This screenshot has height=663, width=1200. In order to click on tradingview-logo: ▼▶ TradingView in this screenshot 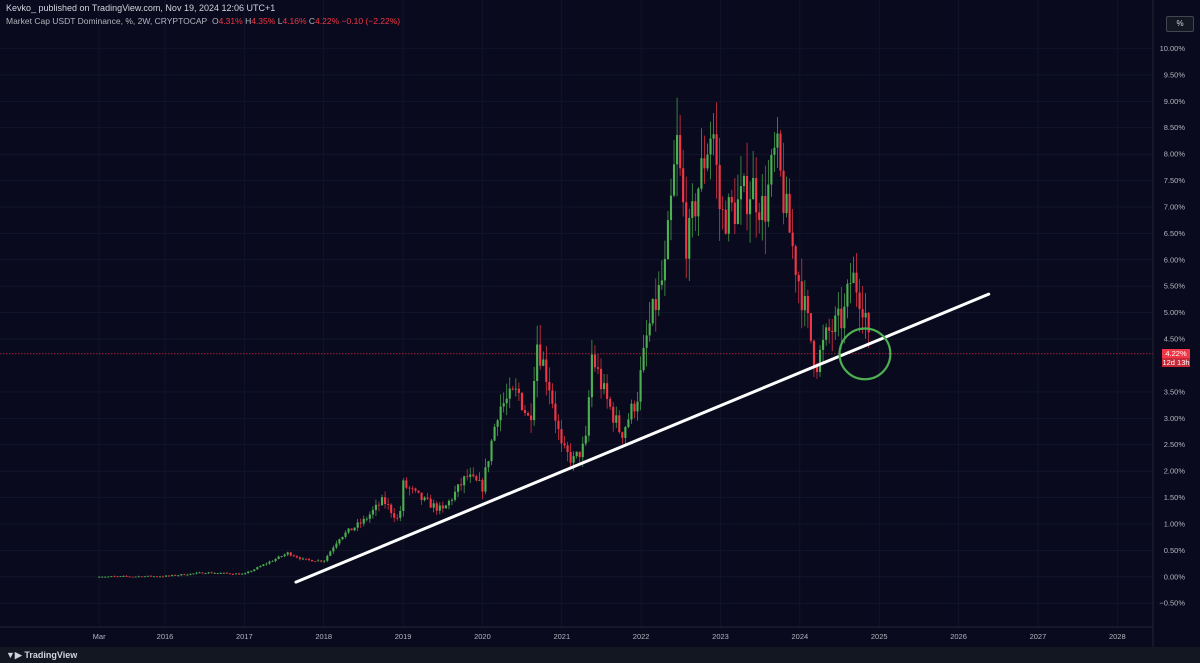, I will do `click(41, 655)`.